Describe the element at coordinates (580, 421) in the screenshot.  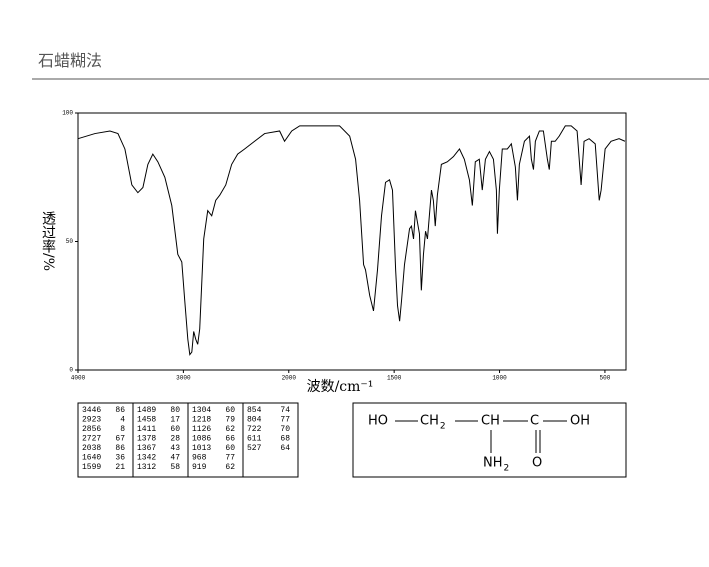
I see `structure-group: OH` at that location.